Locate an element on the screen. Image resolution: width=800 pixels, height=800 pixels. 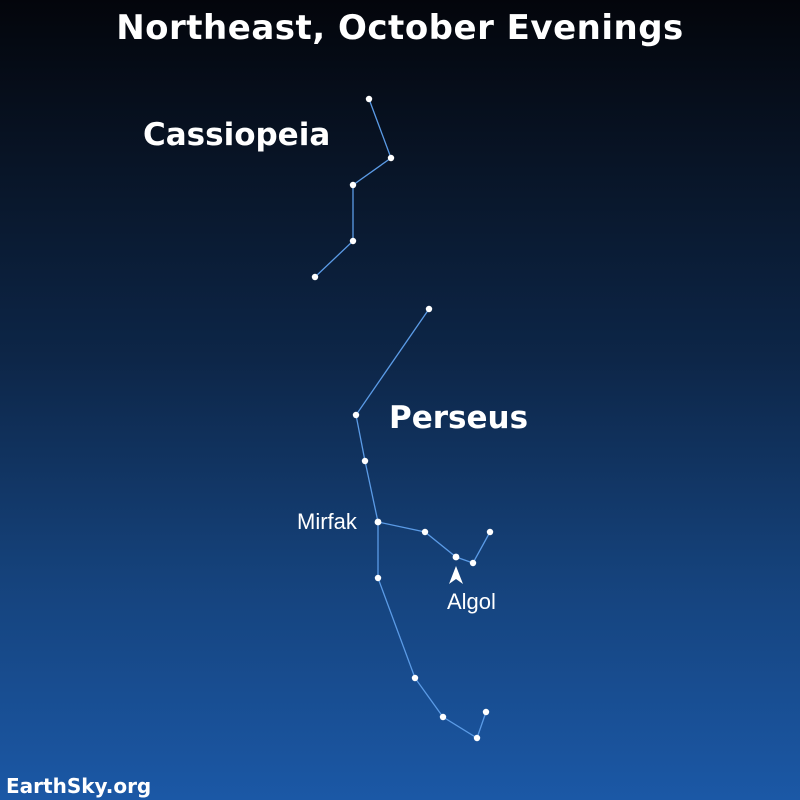
perseus-figure is located at coordinates (423, 523).